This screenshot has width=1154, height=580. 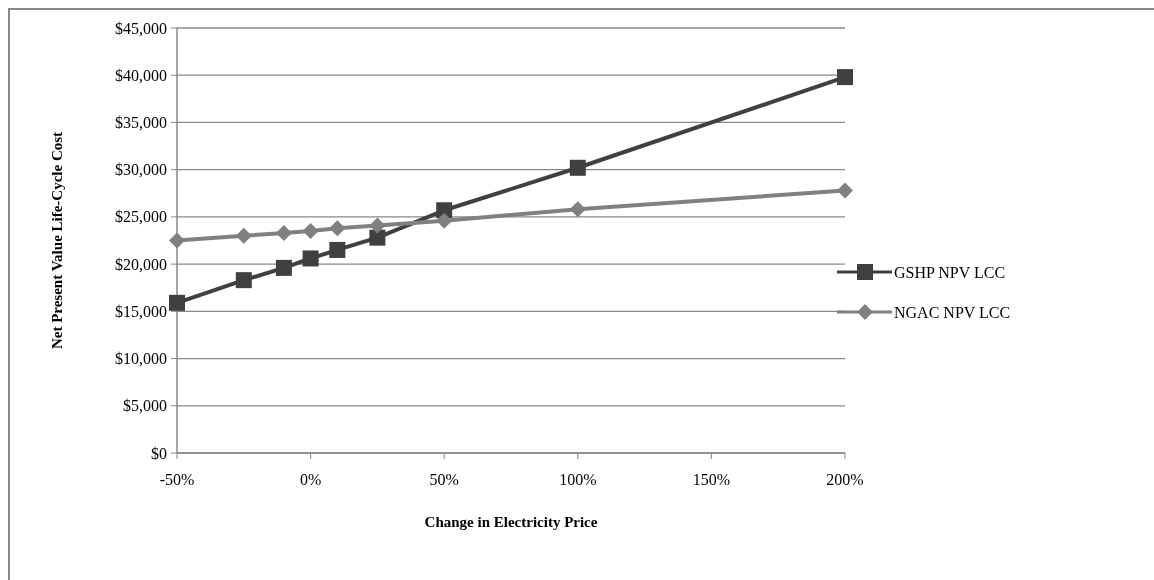 I want to click on y-tick-label: $15,000, so click(x=141, y=311).